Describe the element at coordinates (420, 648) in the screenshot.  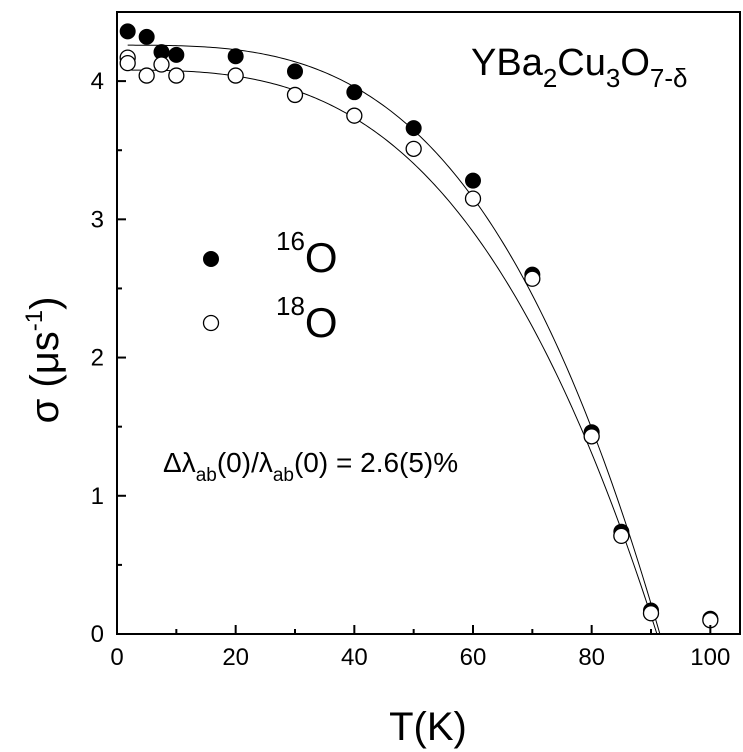
I see `x-axis: 0 20 40 60 80 100` at that location.